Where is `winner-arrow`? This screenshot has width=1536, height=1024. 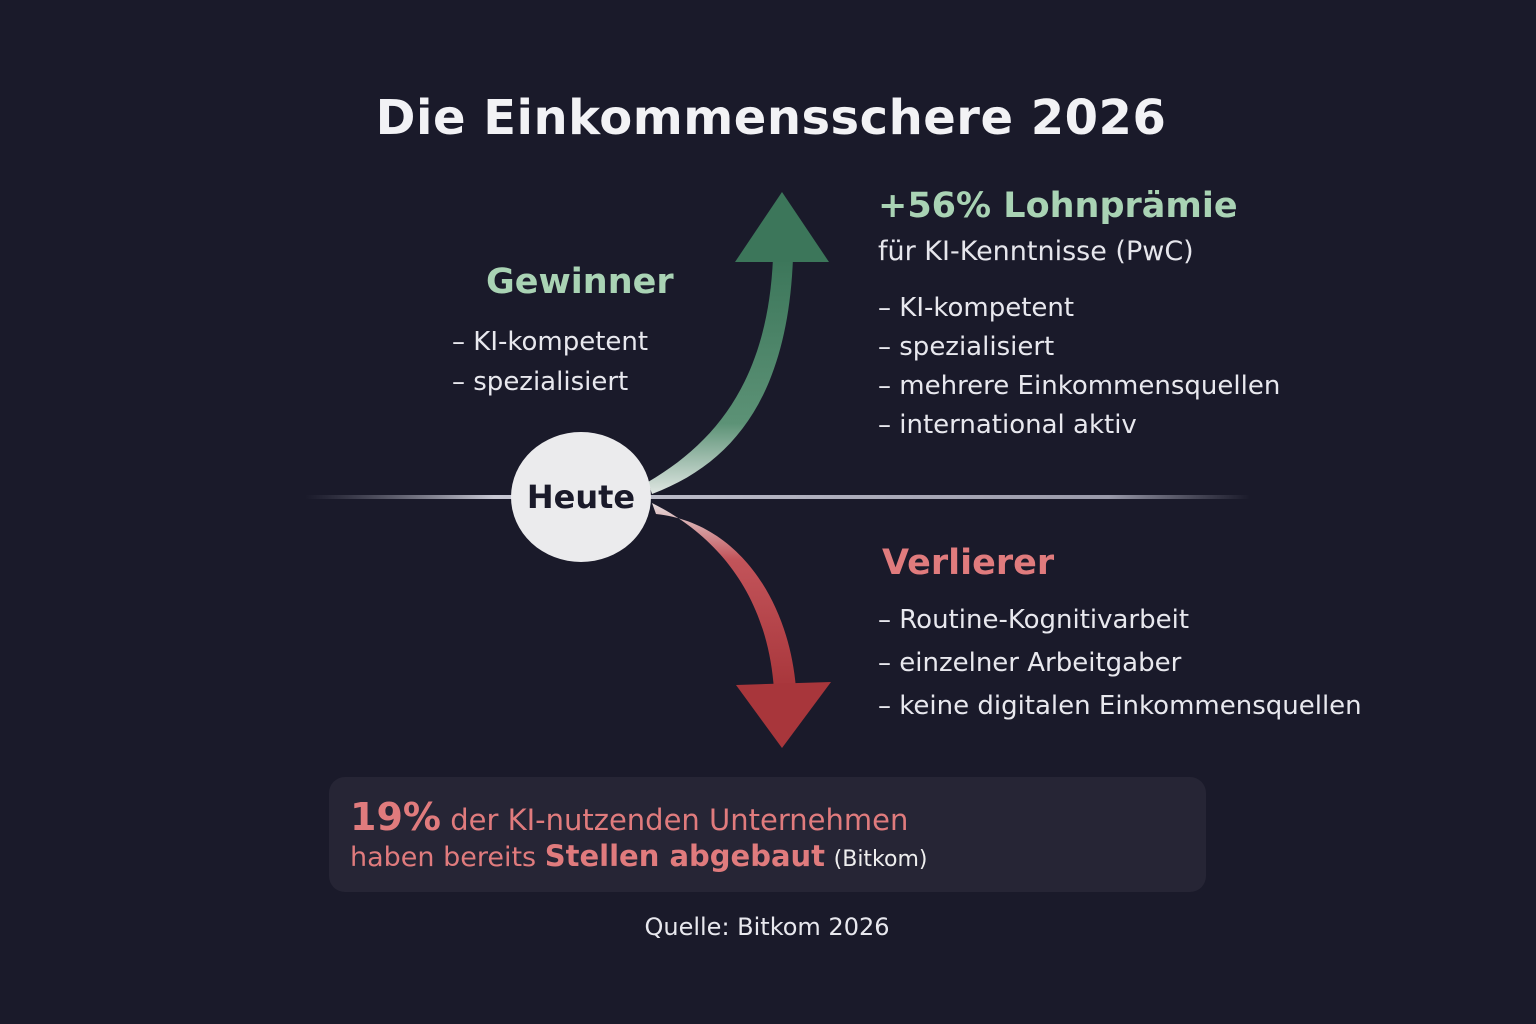
winner-arrow is located at coordinates (738, 343).